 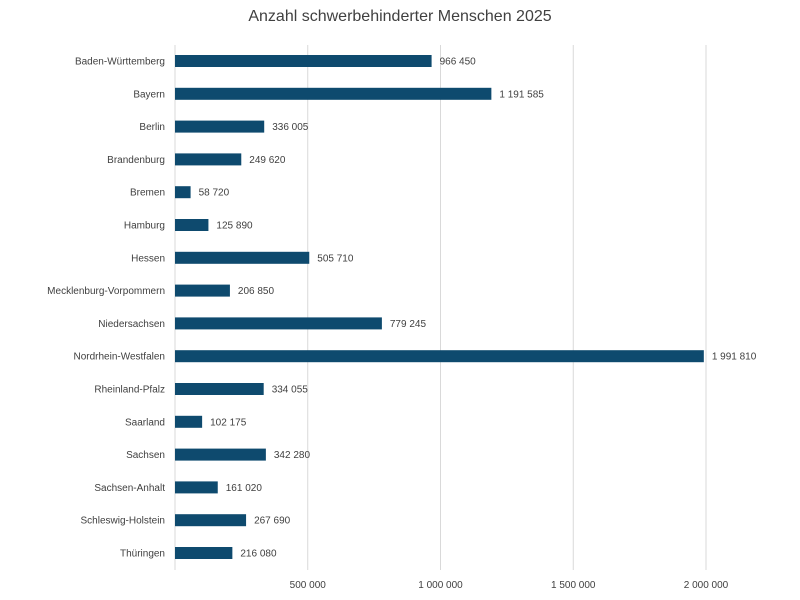 What do you see at coordinates (145, 422) in the screenshot?
I see `category-label: Saarland` at bounding box center [145, 422].